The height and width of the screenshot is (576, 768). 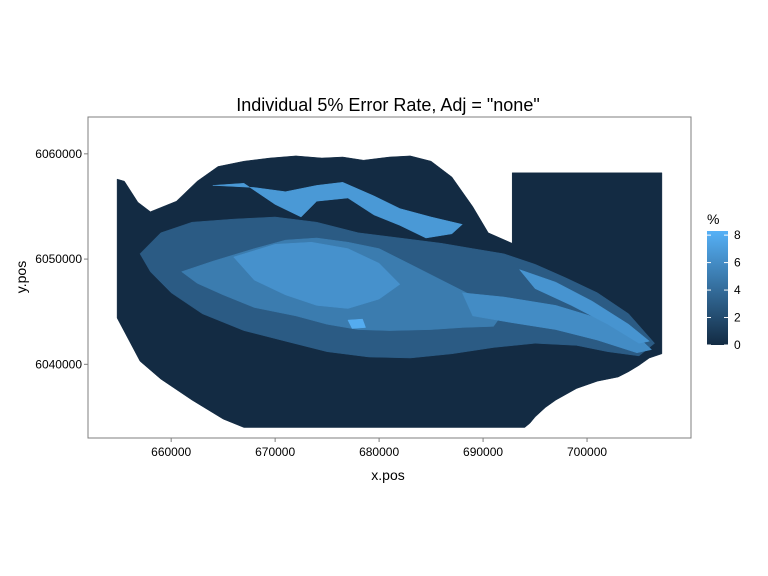 What do you see at coordinates (275, 452) in the screenshot?
I see `x-tick-label: 670000` at bounding box center [275, 452].